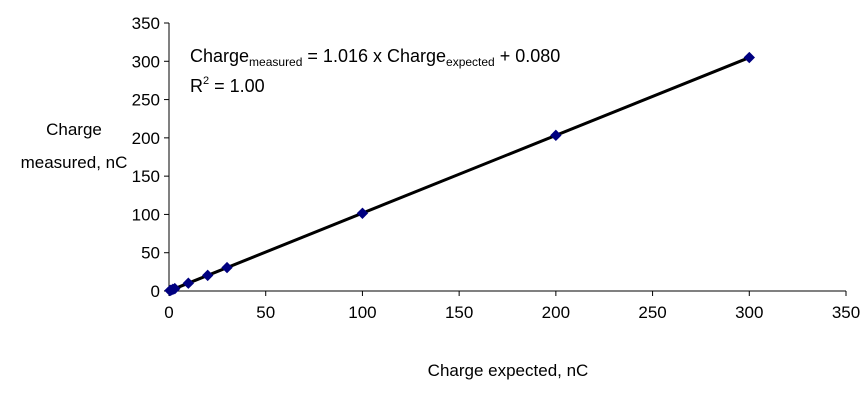  Describe the element at coordinates (146, 61) in the screenshot. I see `y-tick-label: 300` at that location.